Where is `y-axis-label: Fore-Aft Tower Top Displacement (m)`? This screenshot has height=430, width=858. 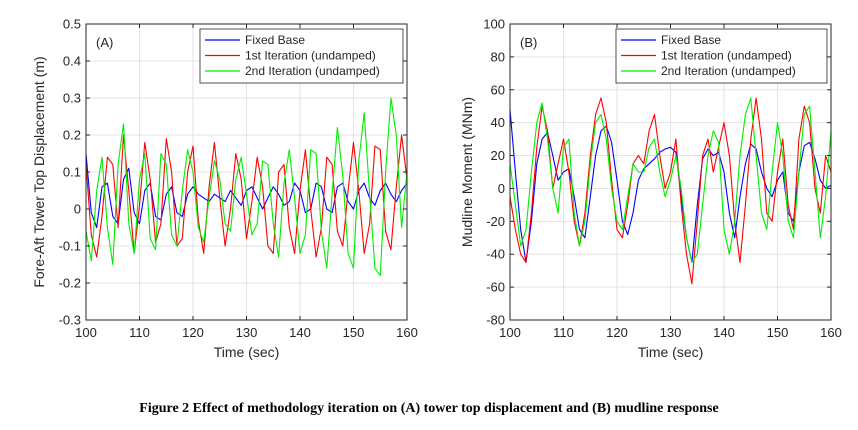
y-axis-label: Fore-Aft Tower Top Displacement (m) is located at coordinates (39, 171).